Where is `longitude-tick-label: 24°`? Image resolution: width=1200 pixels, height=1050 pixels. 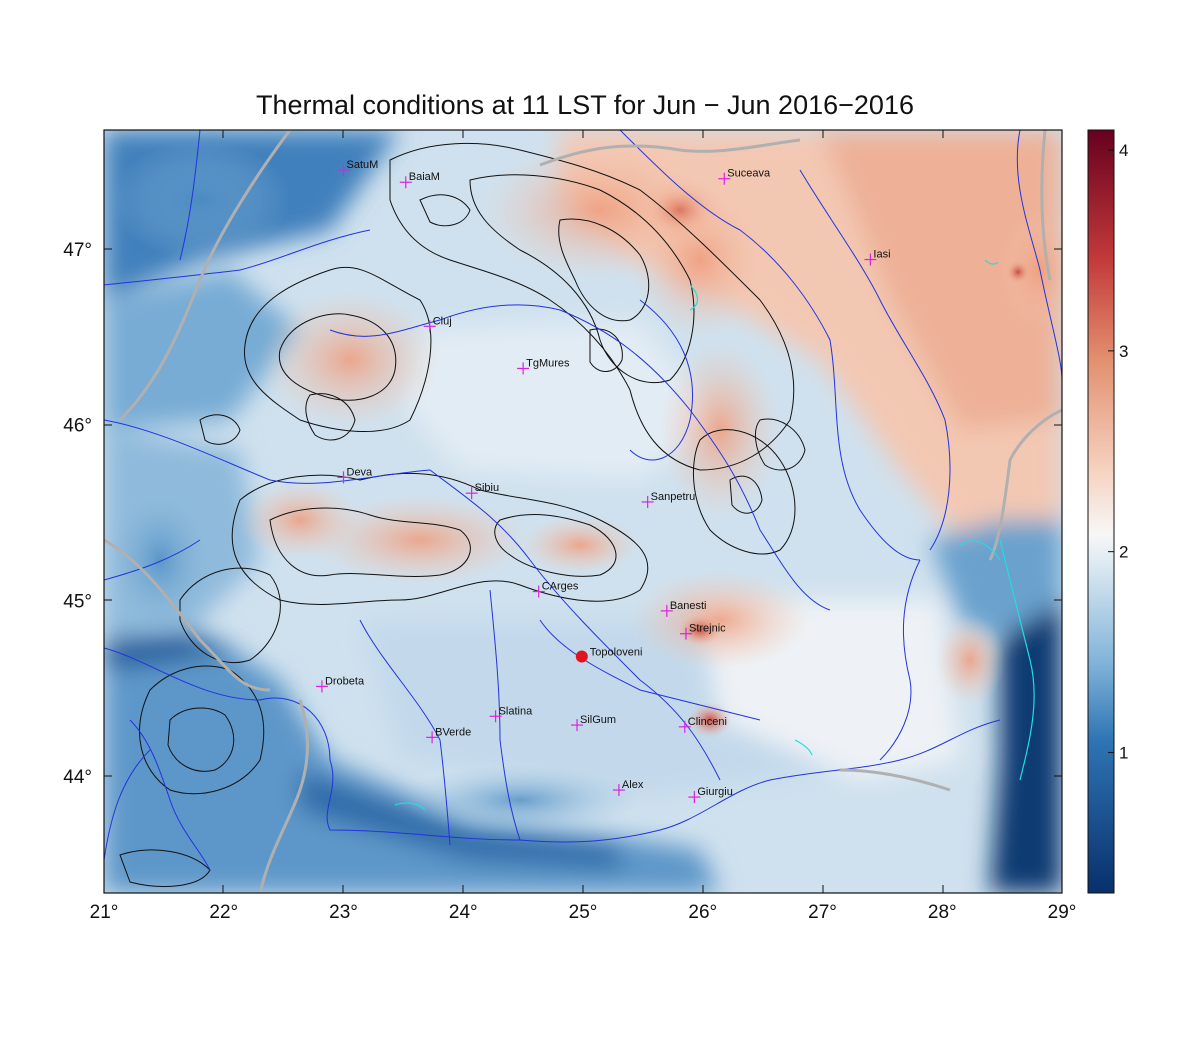
longitude-tick-label: 24° is located at coordinates (463, 912).